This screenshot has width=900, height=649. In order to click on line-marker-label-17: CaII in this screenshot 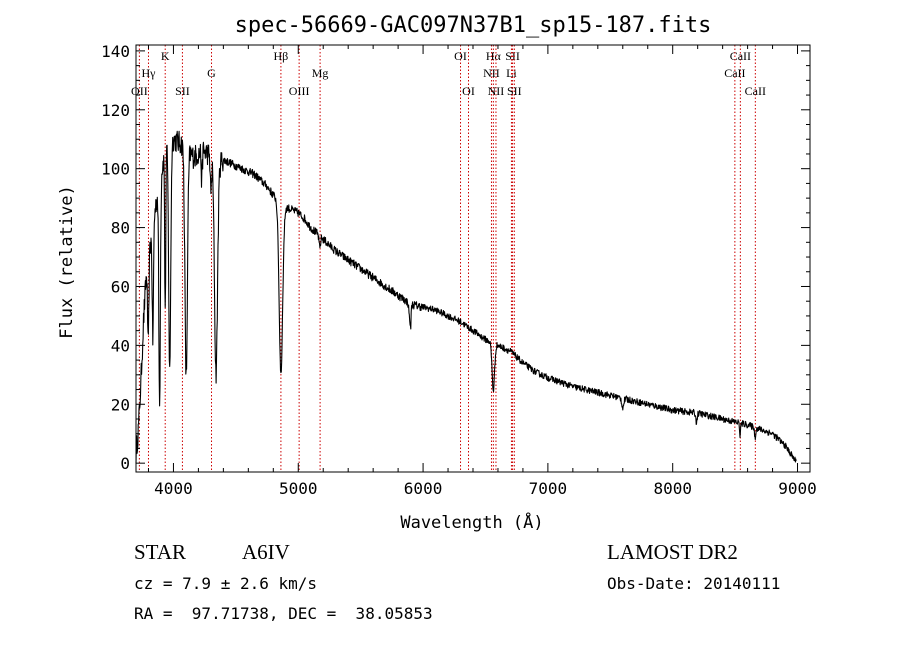, I will do `click(734, 73)`.